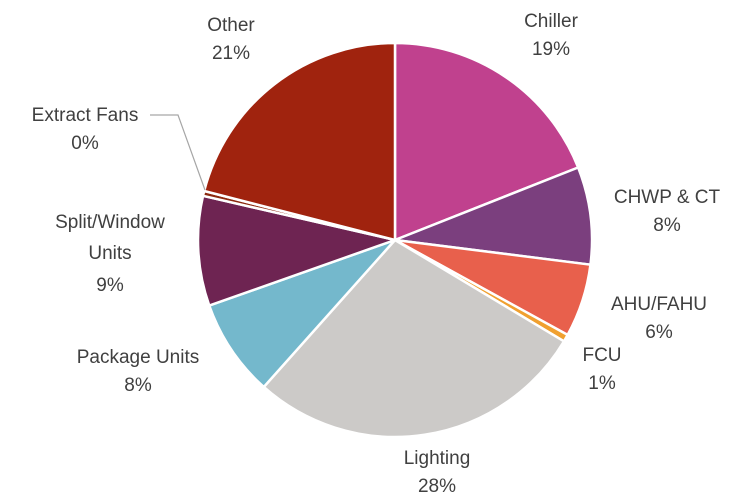 The width and height of the screenshot is (737, 497). I want to click on split-window-units-label-line2: Units, so click(109, 253).